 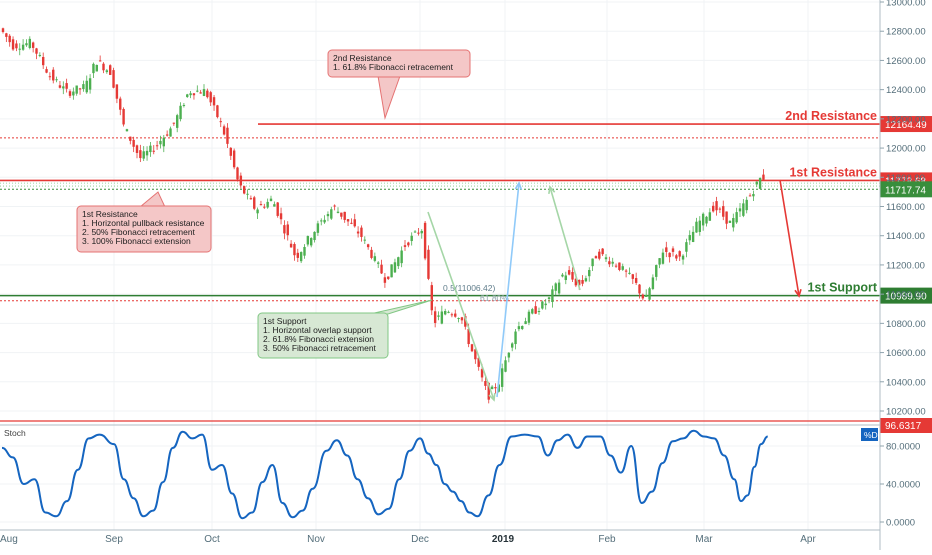 I want to click on stoch-badge-text: 96.6317, so click(x=903, y=426).